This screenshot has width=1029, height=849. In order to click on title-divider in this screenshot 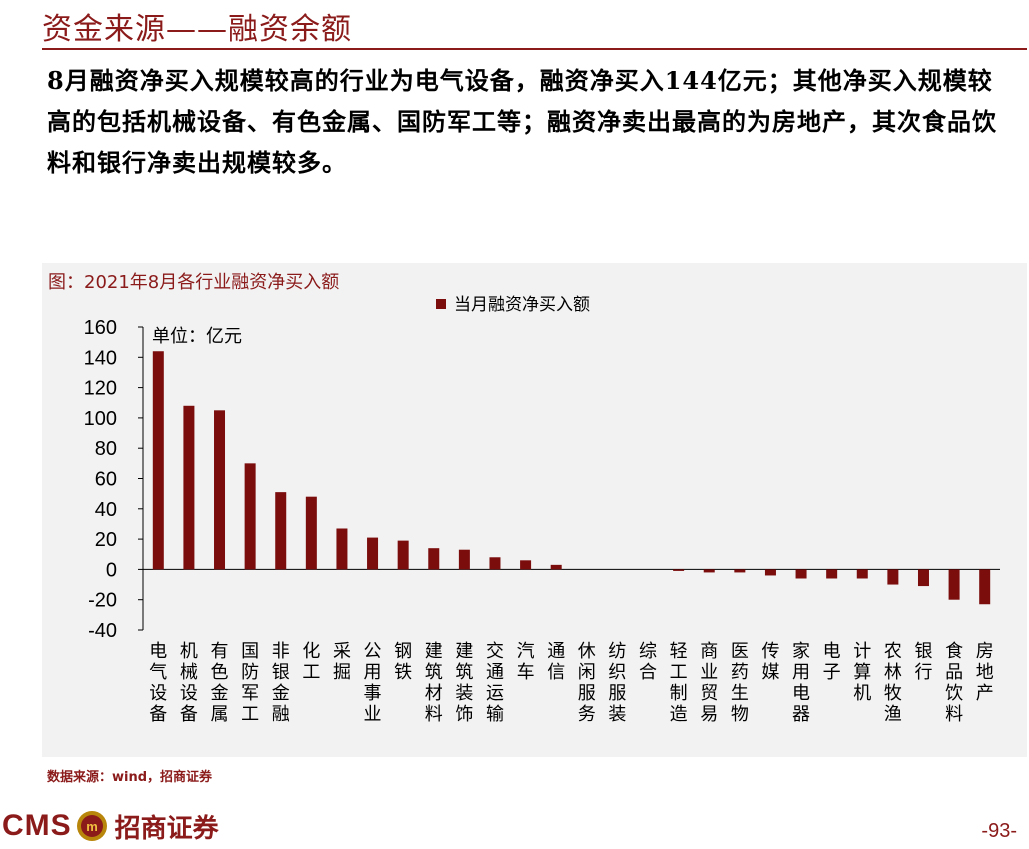, I will do `click(534, 49)`.